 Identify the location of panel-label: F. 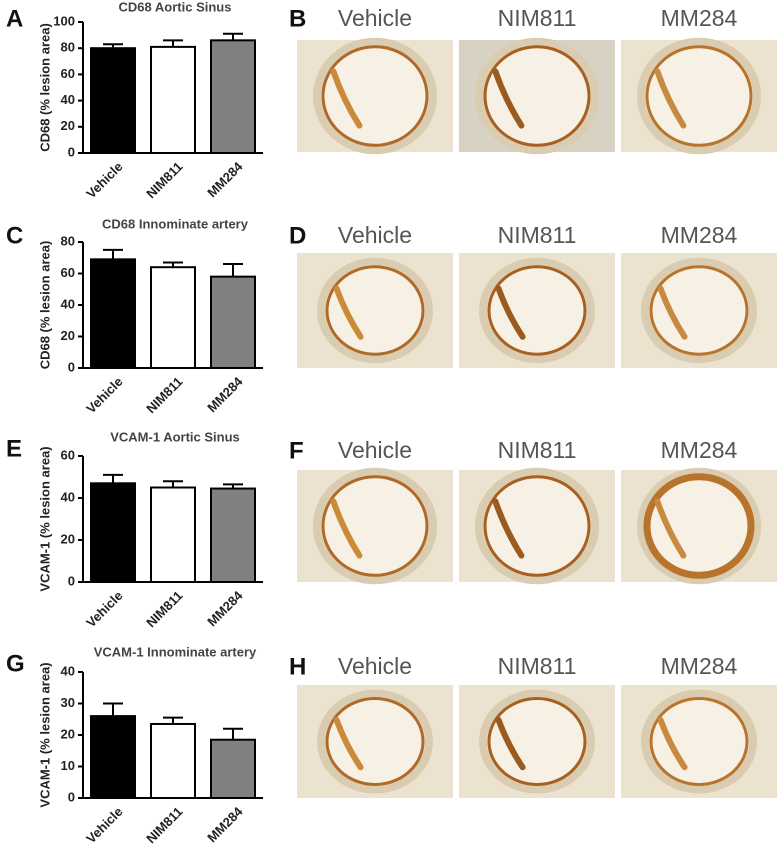
(296, 450).